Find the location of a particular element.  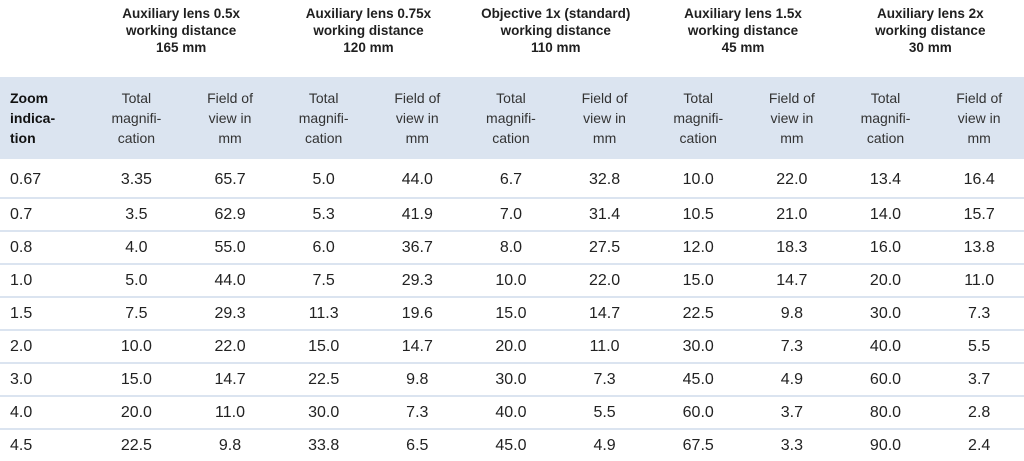

total-magnification-cell: 6.7 is located at coordinates (511, 179).